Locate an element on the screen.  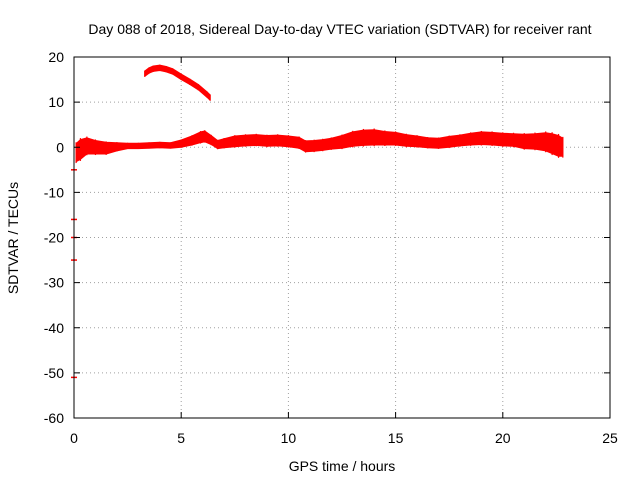
x-tick-label: 10 is located at coordinates (289, 438).